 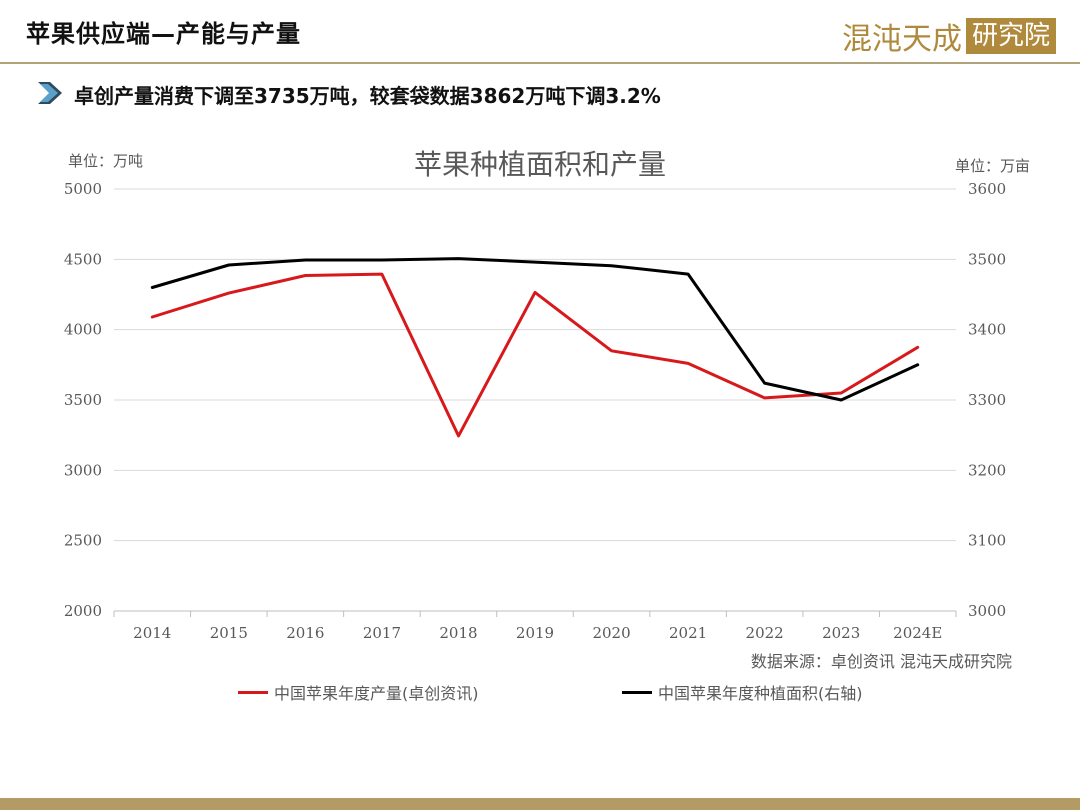 What do you see at coordinates (1010, 36) in the screenshot?
I see `brand-sub: 研究院` at bounding box center [1010, 36].